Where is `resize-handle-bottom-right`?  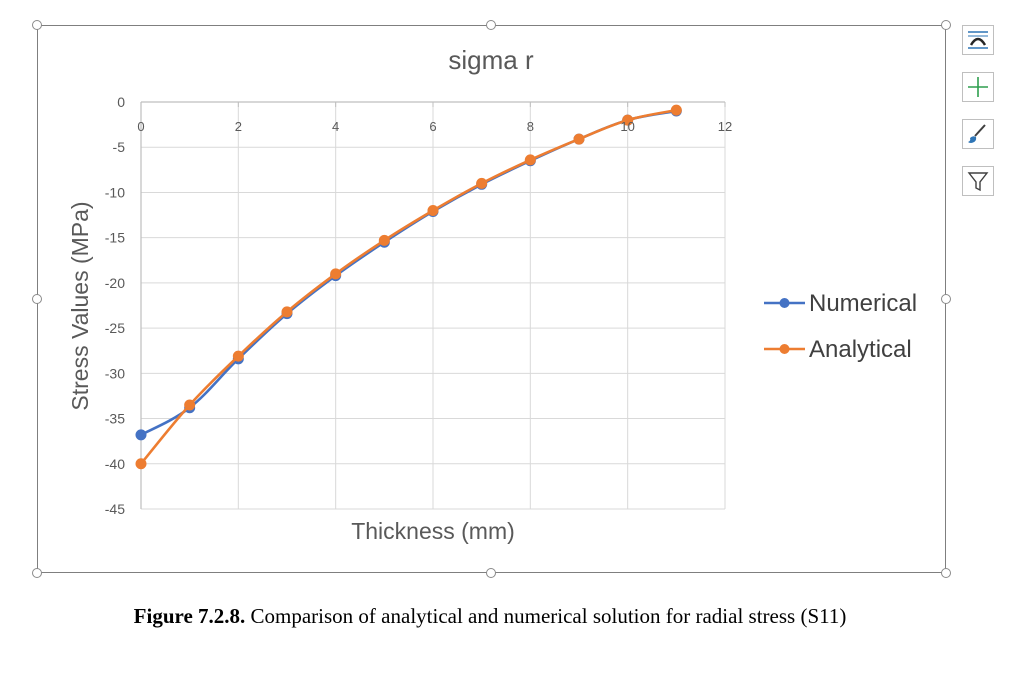
resize-handle-bottom-right is located at coordinates (946, 573).